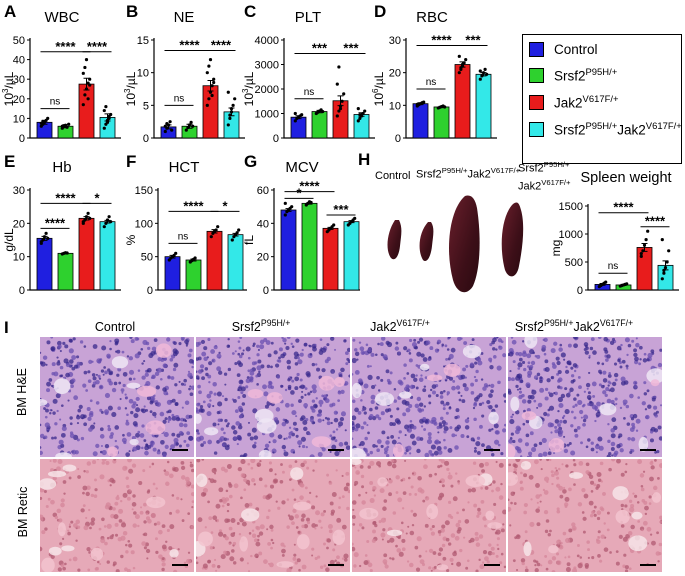 Image resolution: width=685 pixels, height=576 pixels. What do you see at coordinates (250, 11) in the screenshot?
I see `panel-label-c: C` at bounding box center [250, 11].